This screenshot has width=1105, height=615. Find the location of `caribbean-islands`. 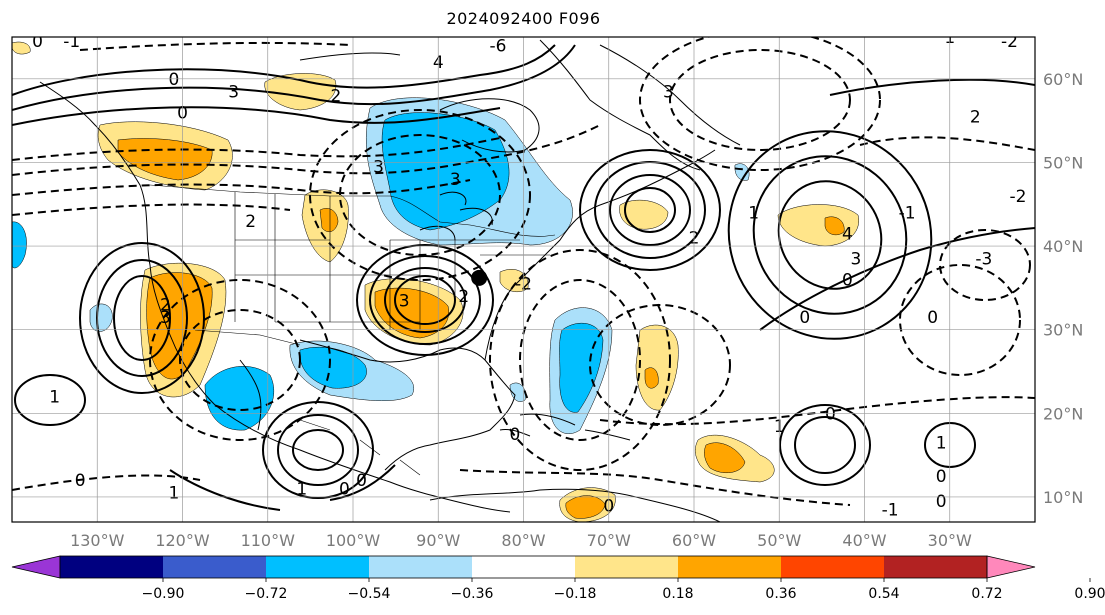

caribbean-islands is located at coordinates (565, 427).